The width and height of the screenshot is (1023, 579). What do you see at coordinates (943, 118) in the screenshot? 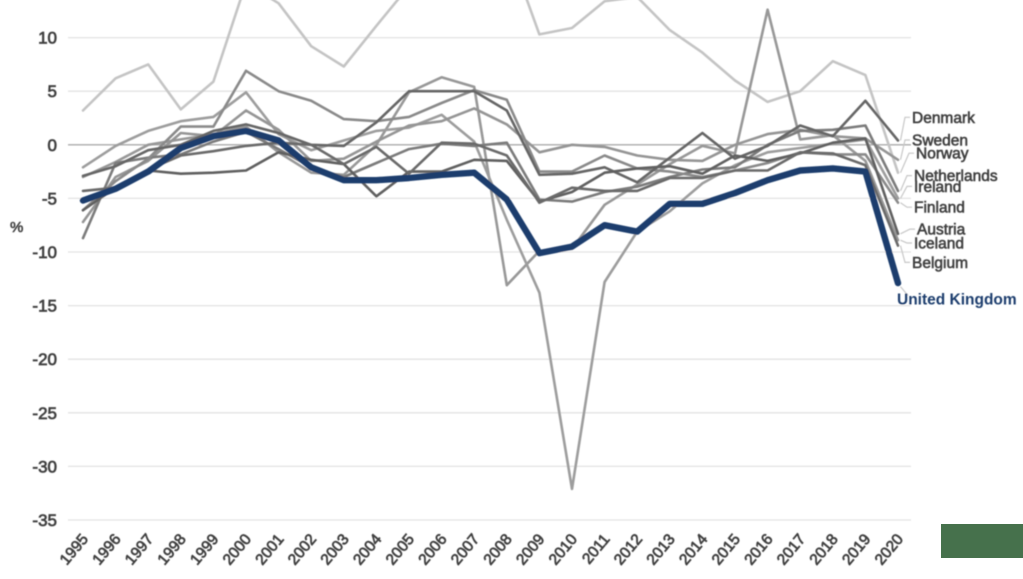
I see `svg-text: Denmark` at bounding box center [943, 118].